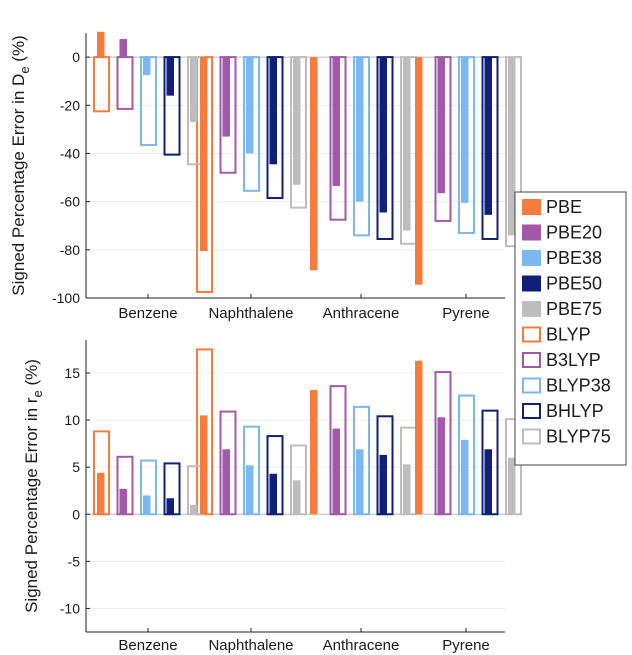 This screenshot has height=655, width=632. What do you see at coordinates (70, 202) in the screenshot?
I see `de-y-tick-label: -60` at bounding box center [70, 202].